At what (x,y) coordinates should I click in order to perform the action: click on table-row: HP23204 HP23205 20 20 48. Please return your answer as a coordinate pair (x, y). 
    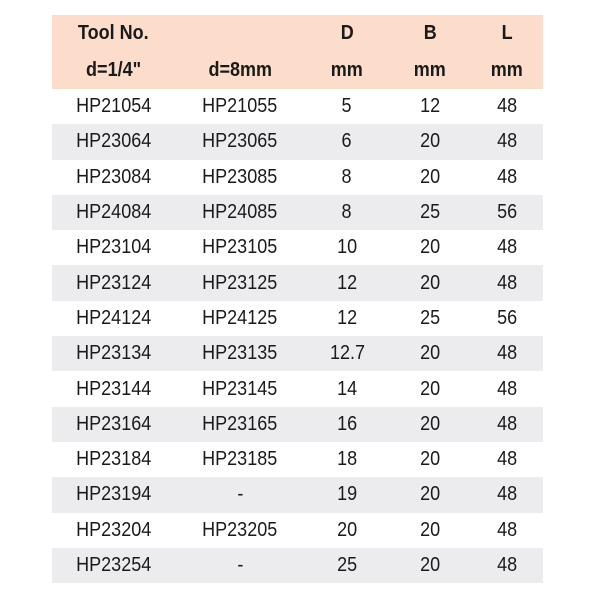
    Looking at the image, I should click on (297, 530).